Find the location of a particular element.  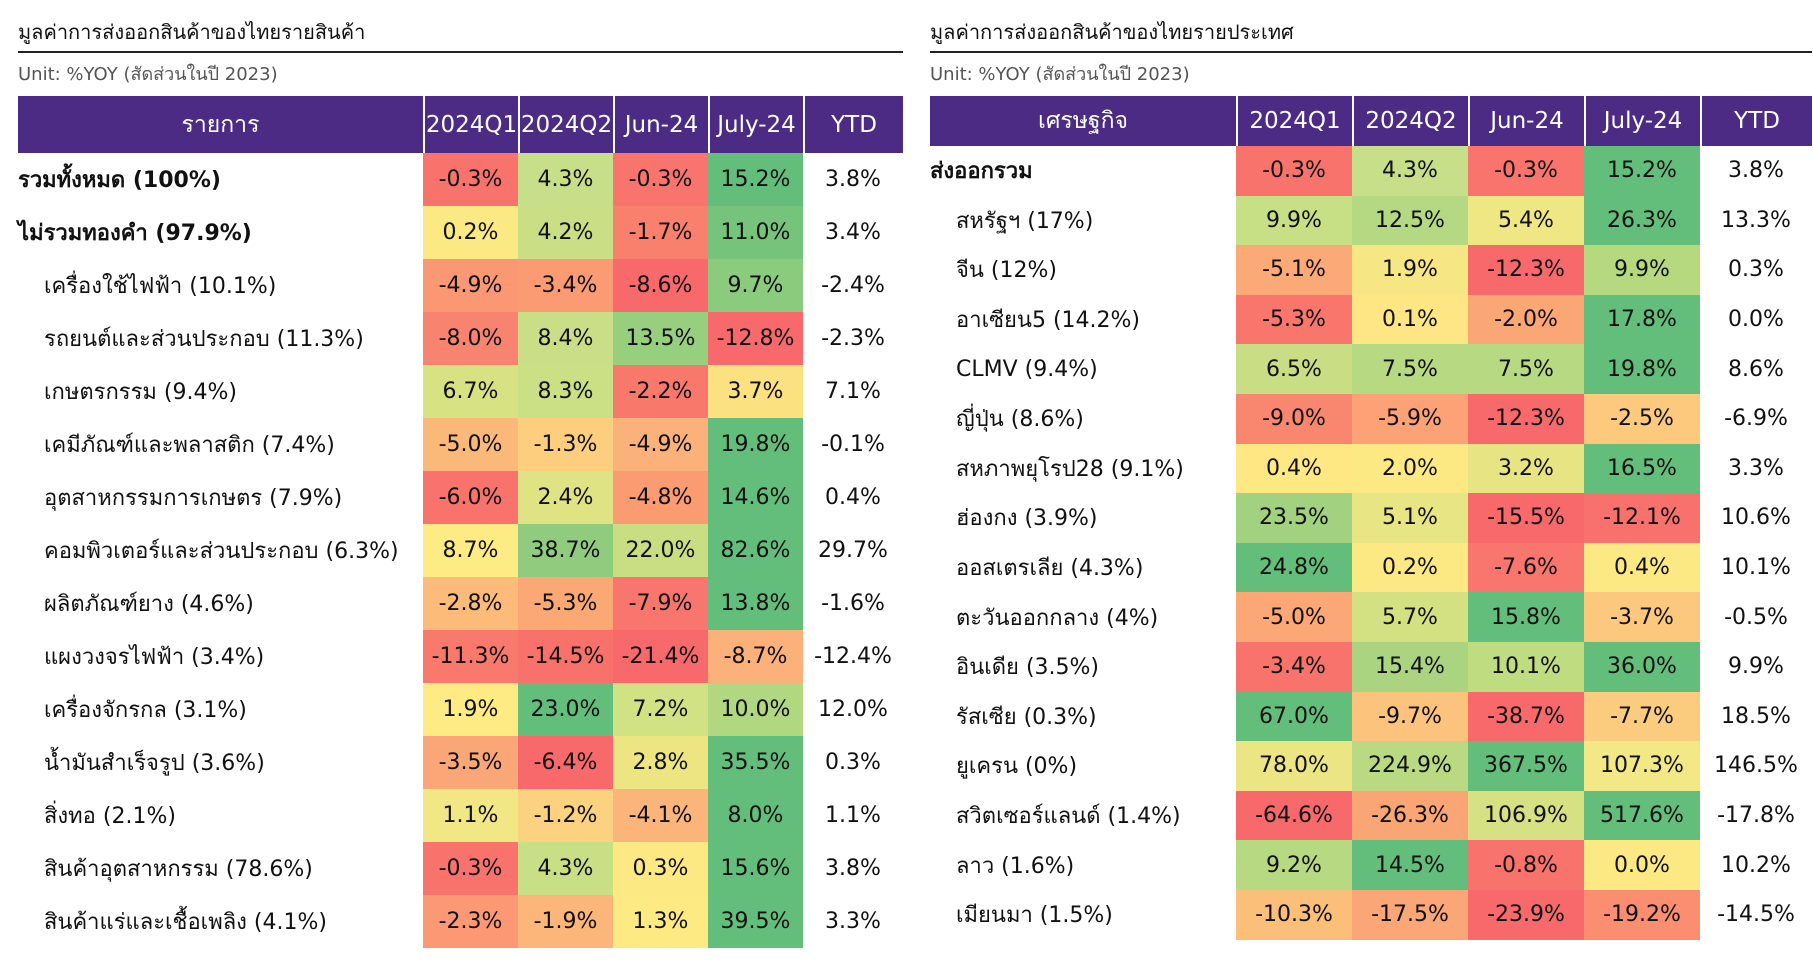

heat-cell: 10.0% is located at coordinates (755, 709).